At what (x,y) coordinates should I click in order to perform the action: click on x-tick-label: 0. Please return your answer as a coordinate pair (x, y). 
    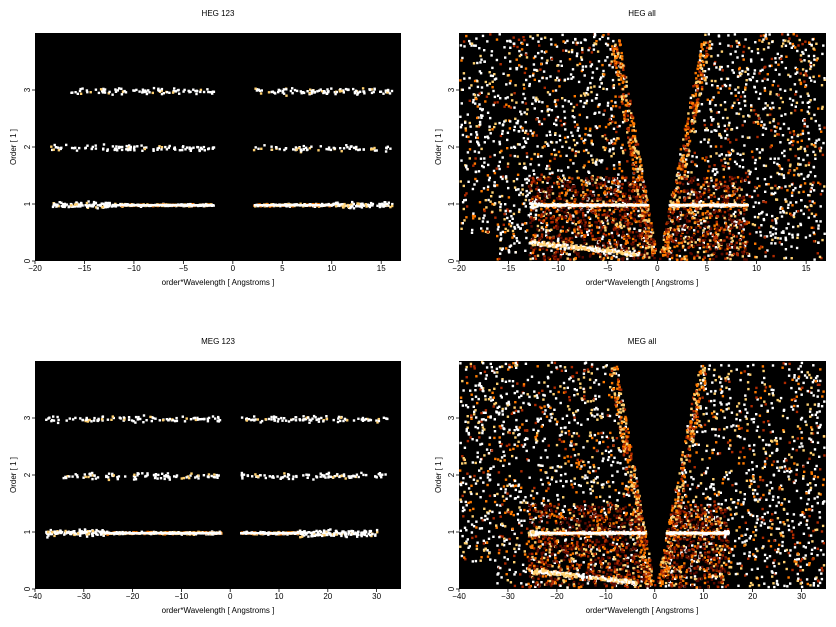
    Looking at the image, I should click on (233, 268).